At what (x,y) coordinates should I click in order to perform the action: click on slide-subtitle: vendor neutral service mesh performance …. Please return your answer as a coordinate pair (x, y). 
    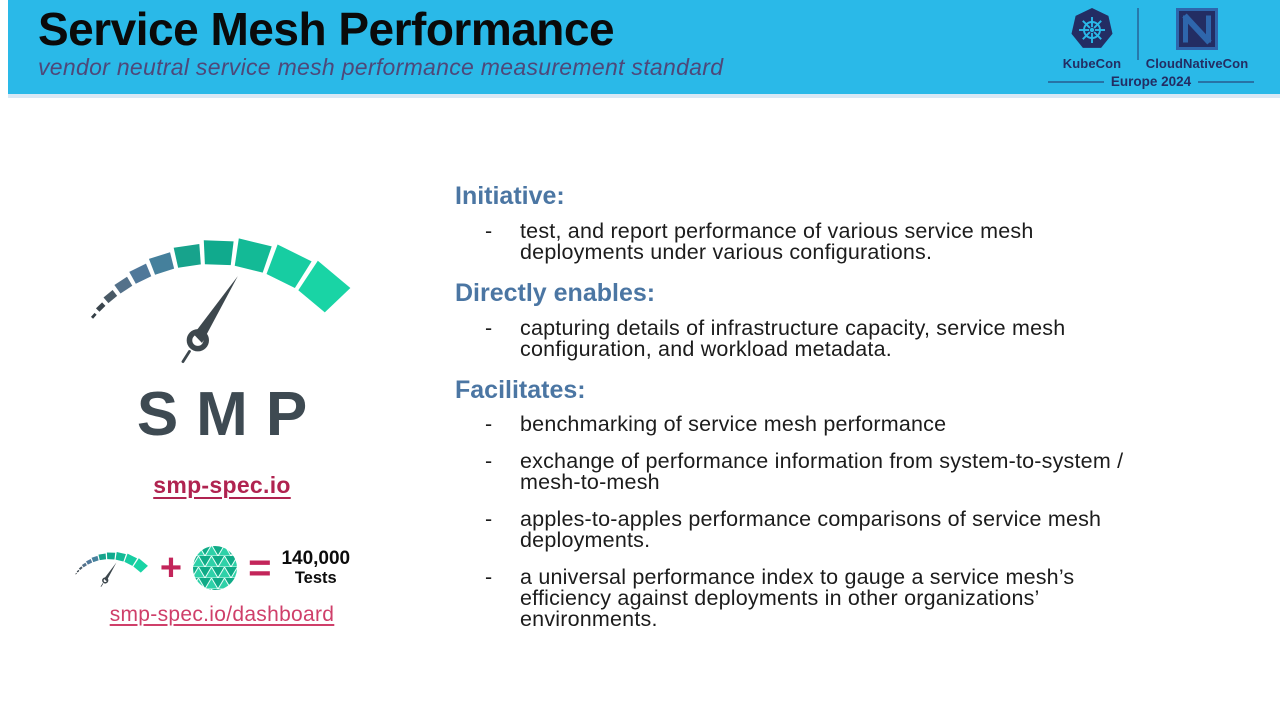
    Looking at the image, I should click on (381, 67).